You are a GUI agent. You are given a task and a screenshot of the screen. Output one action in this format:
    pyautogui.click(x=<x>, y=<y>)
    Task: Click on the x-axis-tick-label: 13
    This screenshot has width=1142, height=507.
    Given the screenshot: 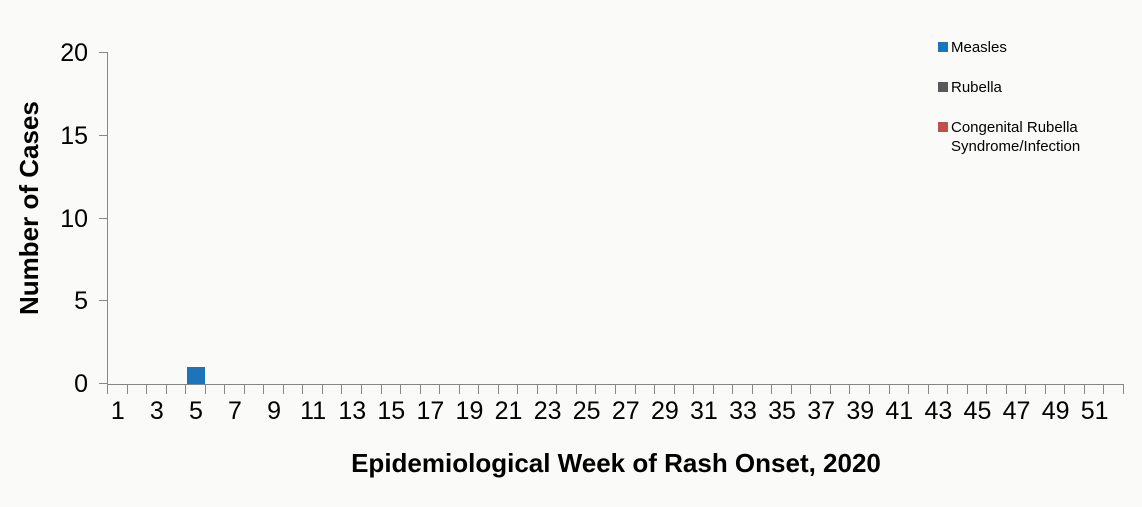 What is the action you would take?
    pyautogui.click(x=352, y=411)
    